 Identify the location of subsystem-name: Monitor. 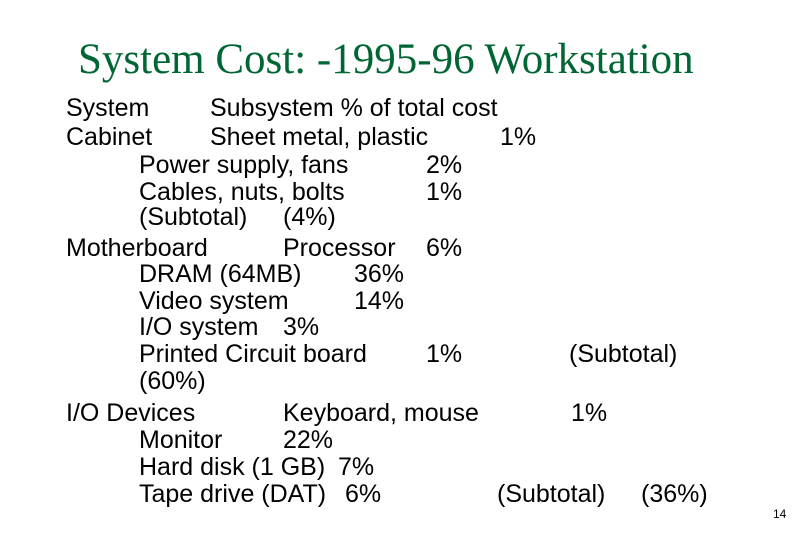
(181, 440).